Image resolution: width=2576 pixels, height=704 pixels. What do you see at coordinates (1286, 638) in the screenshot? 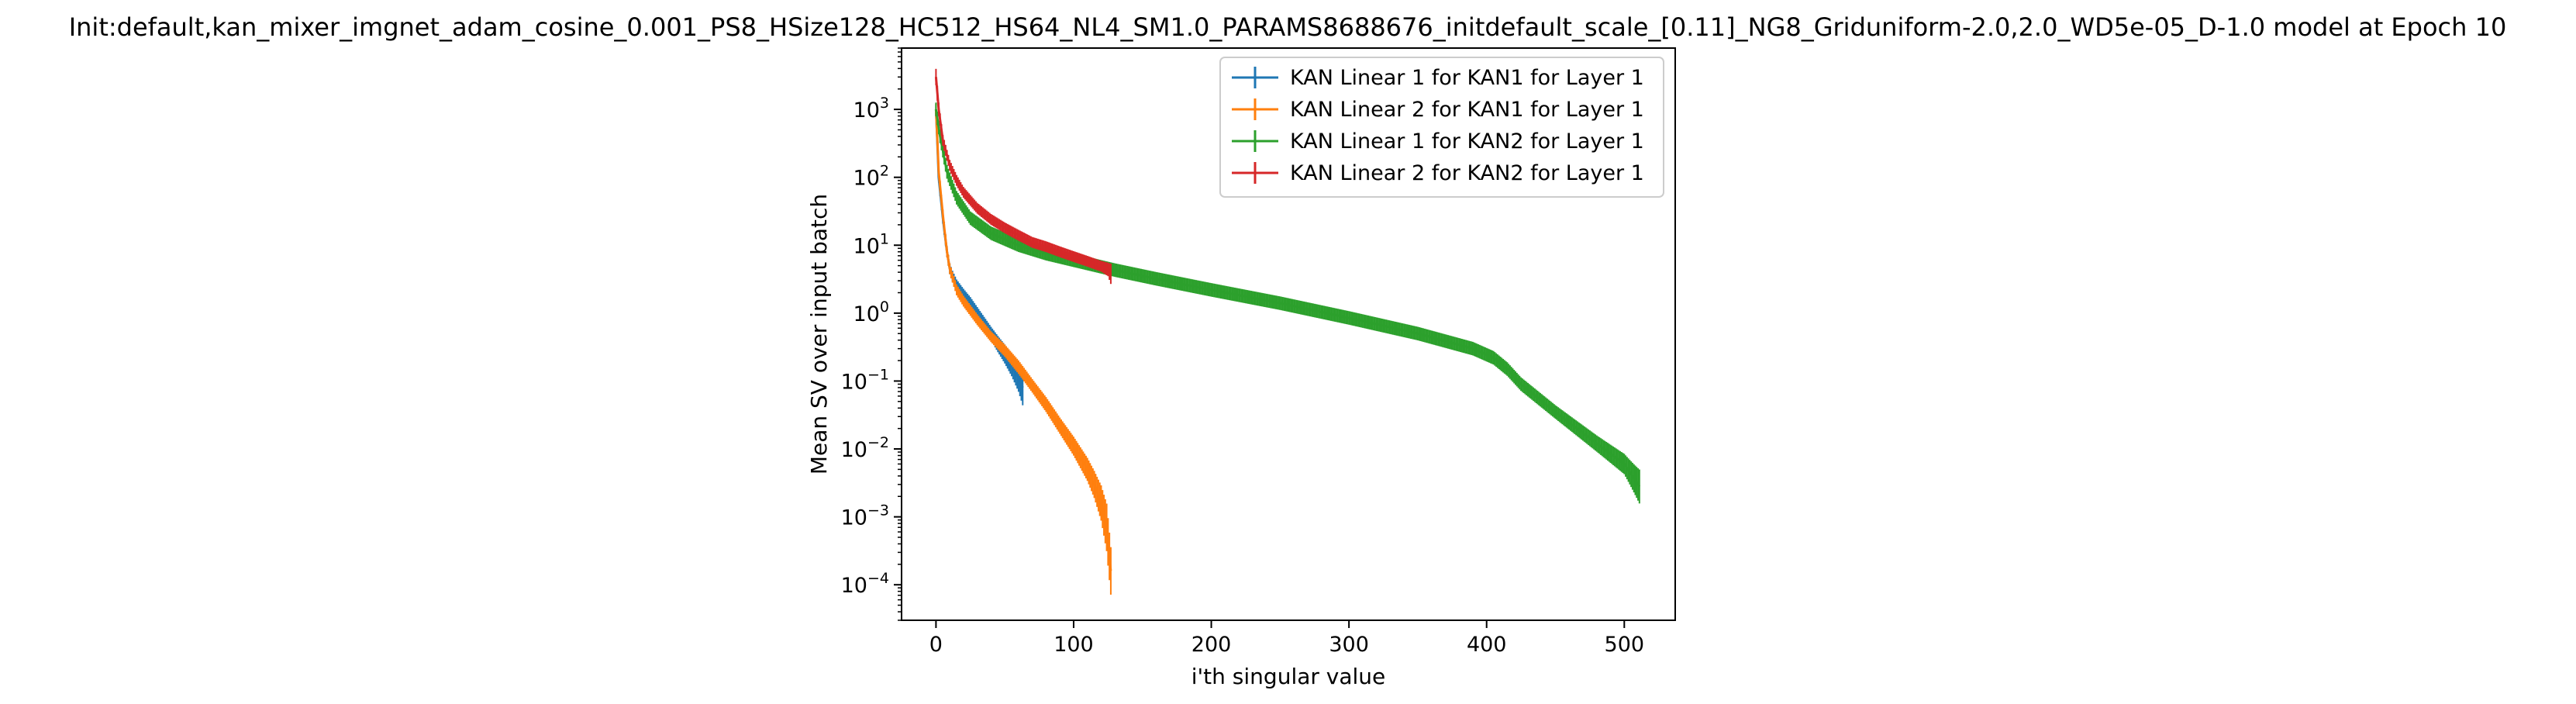
I see `x-axis: 0 100 200 300 400 500` at bounding box center [1286, 638].